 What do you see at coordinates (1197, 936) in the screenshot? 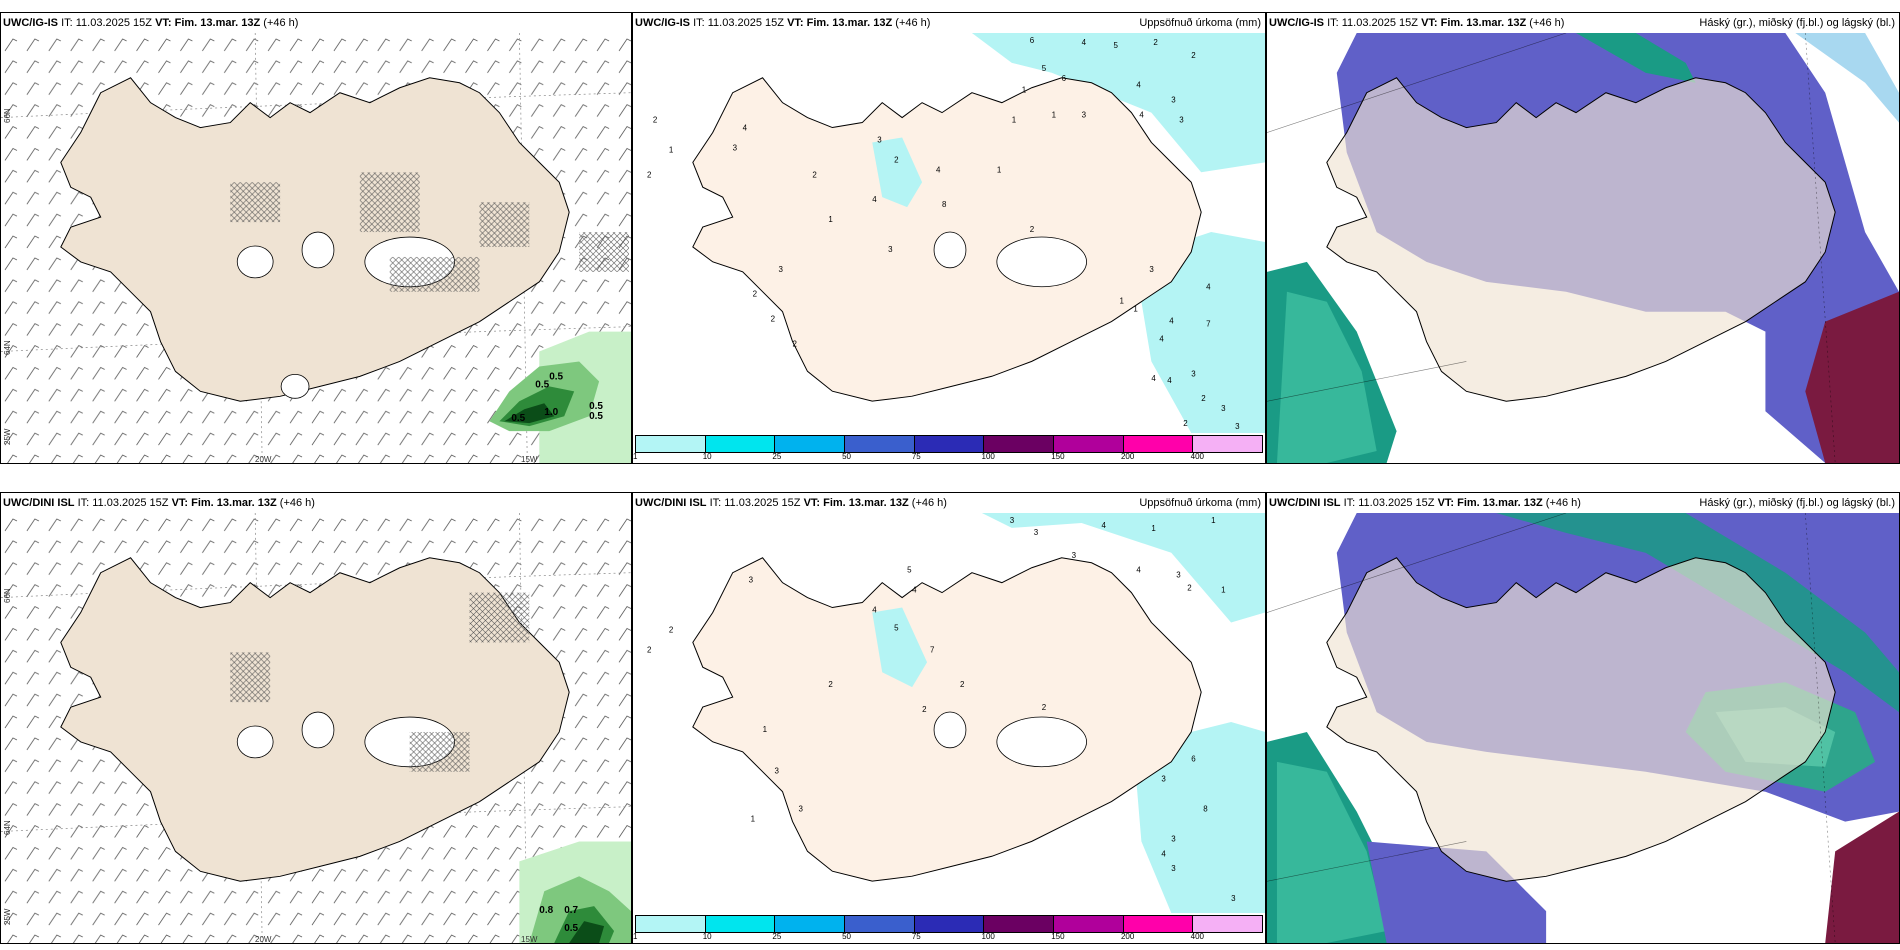
I see `colorbar-label: 400` at bounding box center [1197, 936].